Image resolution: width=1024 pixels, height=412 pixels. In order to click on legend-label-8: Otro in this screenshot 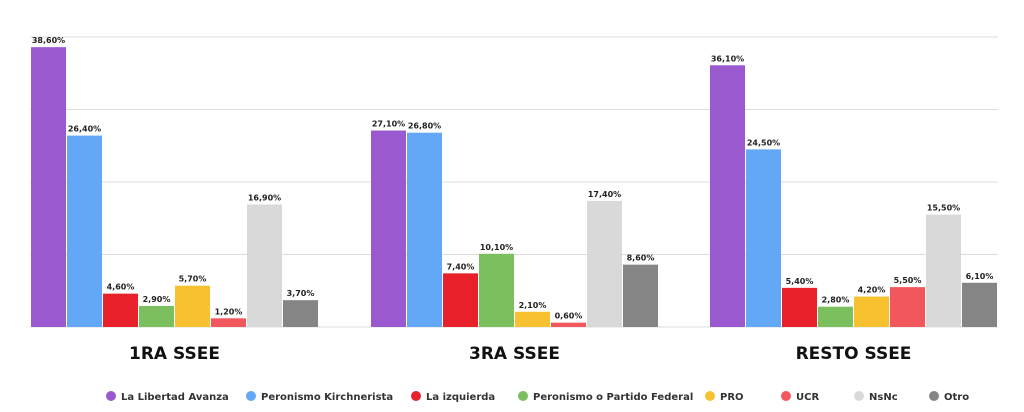, I will do `click(956, 397)`.